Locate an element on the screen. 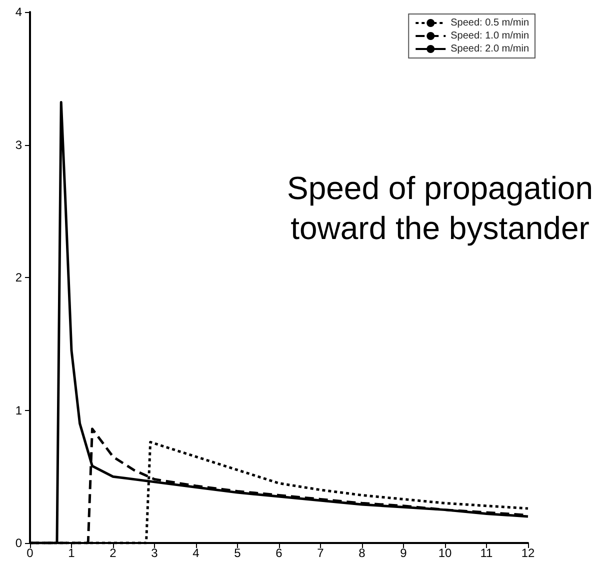  y-tick-label: 3 is located at coordinates (18, 145).